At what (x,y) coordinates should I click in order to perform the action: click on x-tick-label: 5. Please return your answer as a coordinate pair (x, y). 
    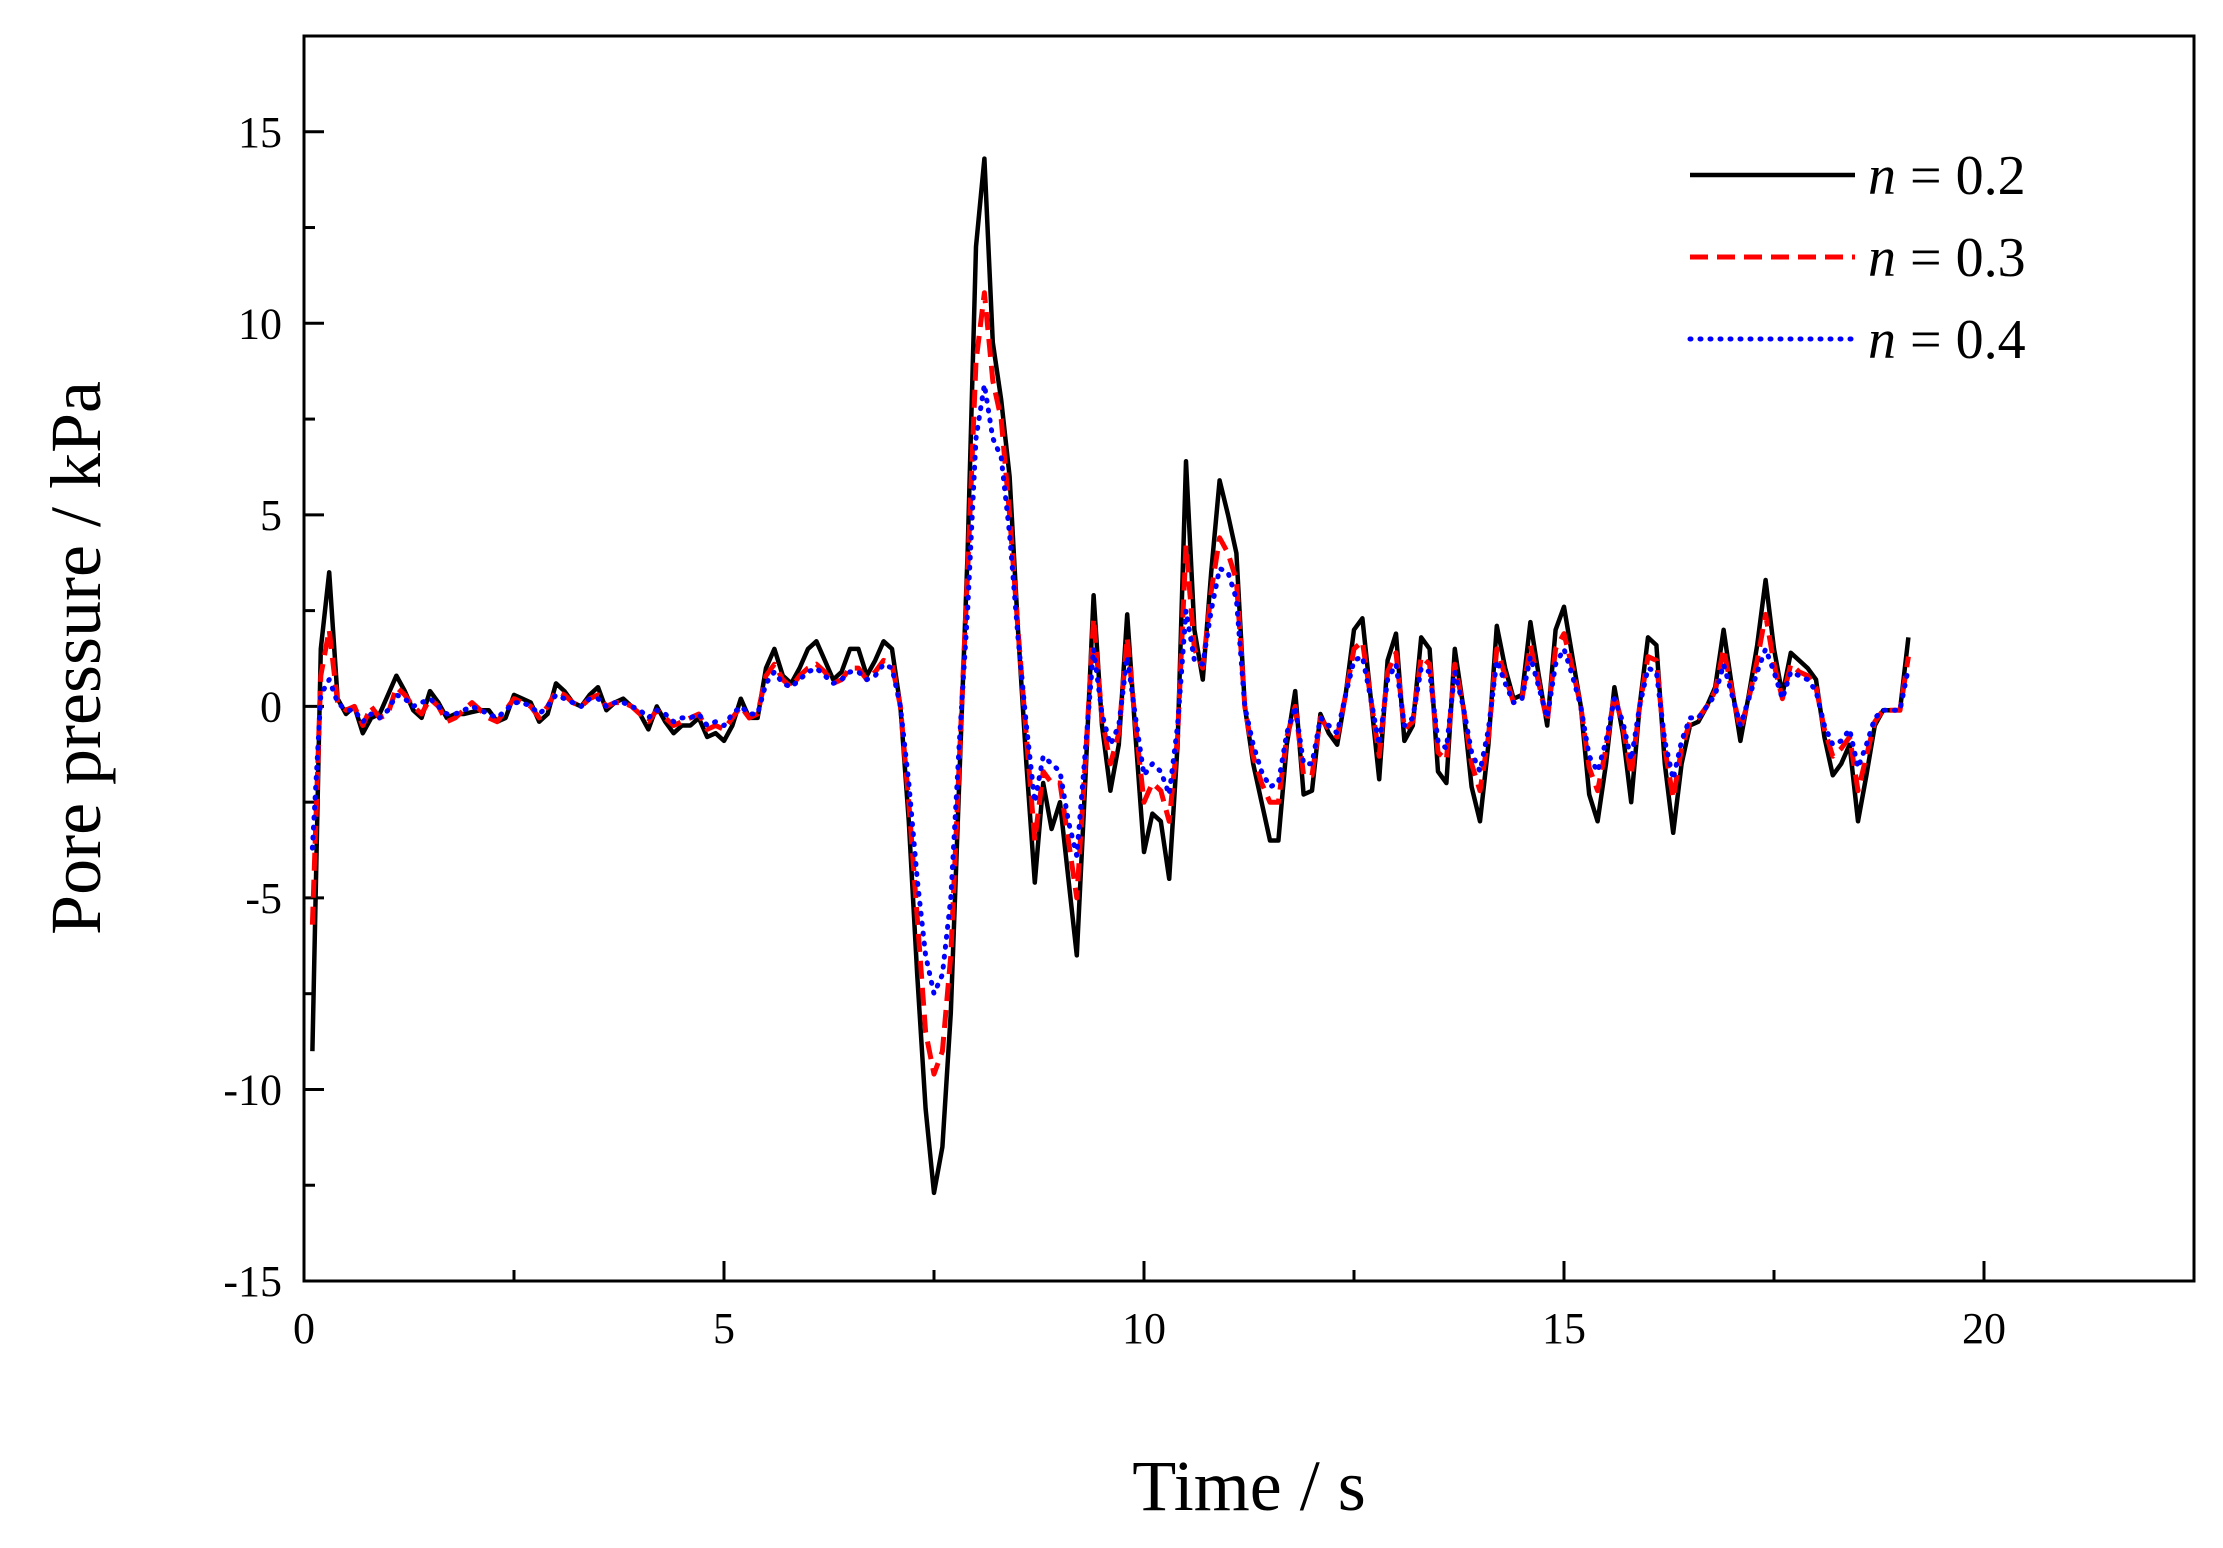
    Looking at the image, I should click on (724, 1328).